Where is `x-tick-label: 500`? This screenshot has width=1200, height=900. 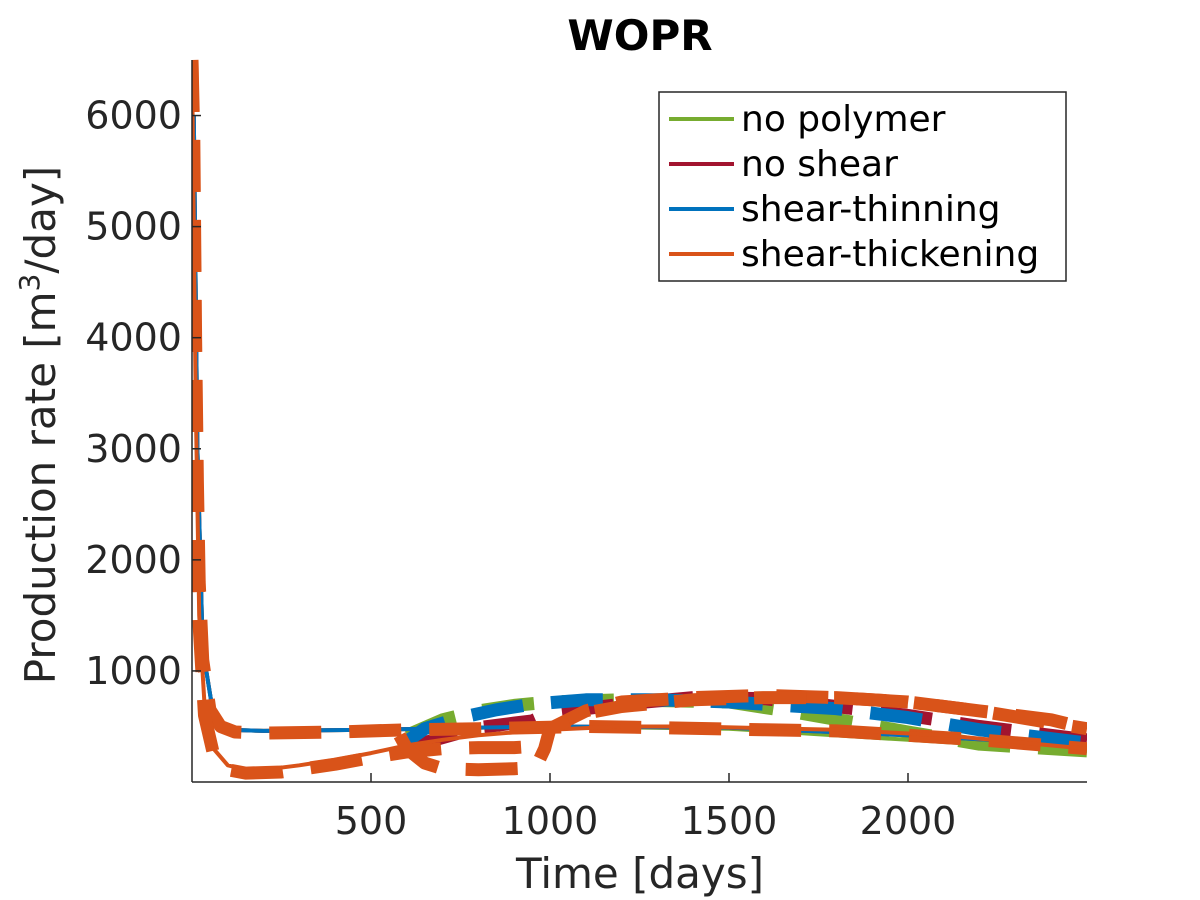 x-tick-label: 500 is located at coordinates (371, 821).